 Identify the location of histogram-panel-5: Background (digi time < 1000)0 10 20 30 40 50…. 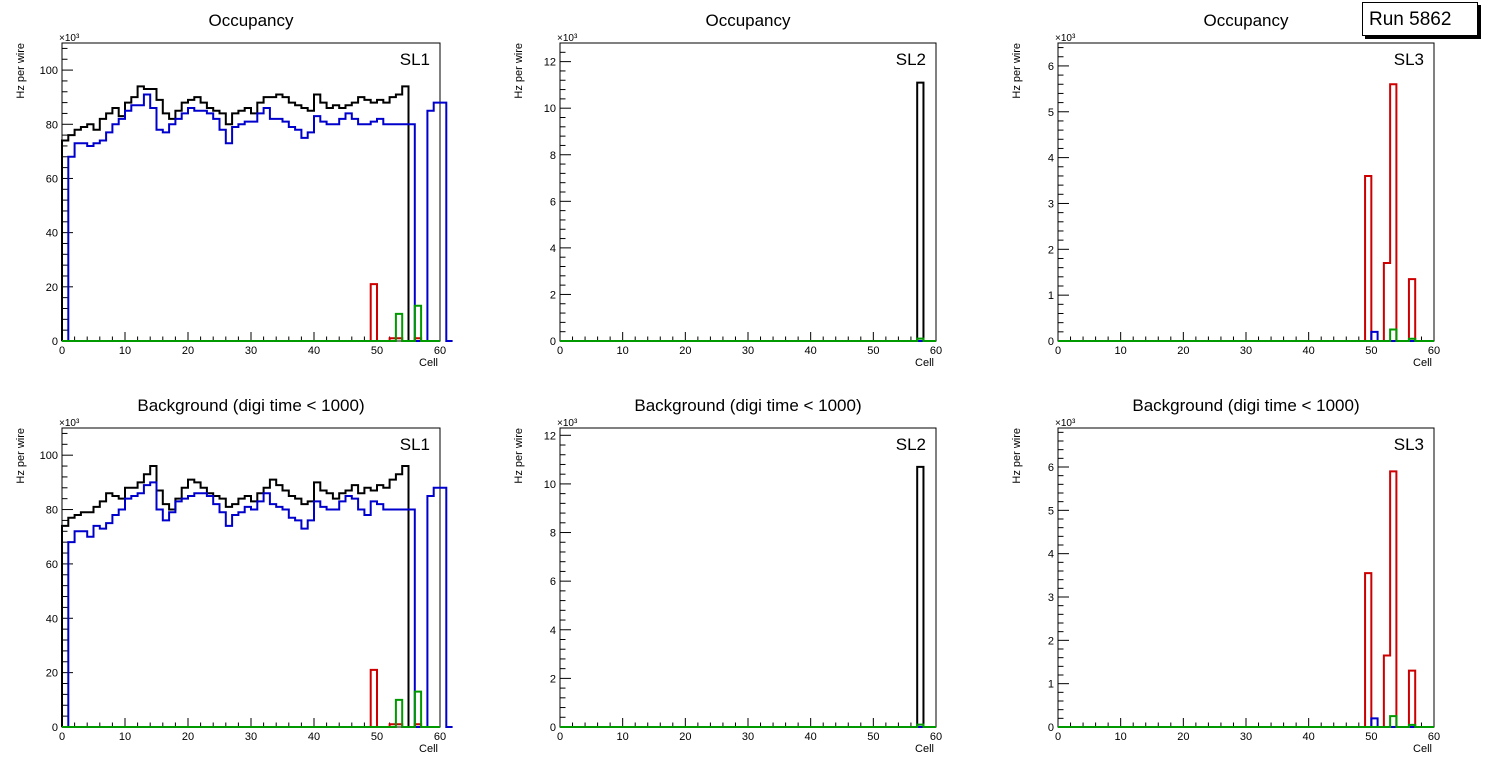
(727, 575).